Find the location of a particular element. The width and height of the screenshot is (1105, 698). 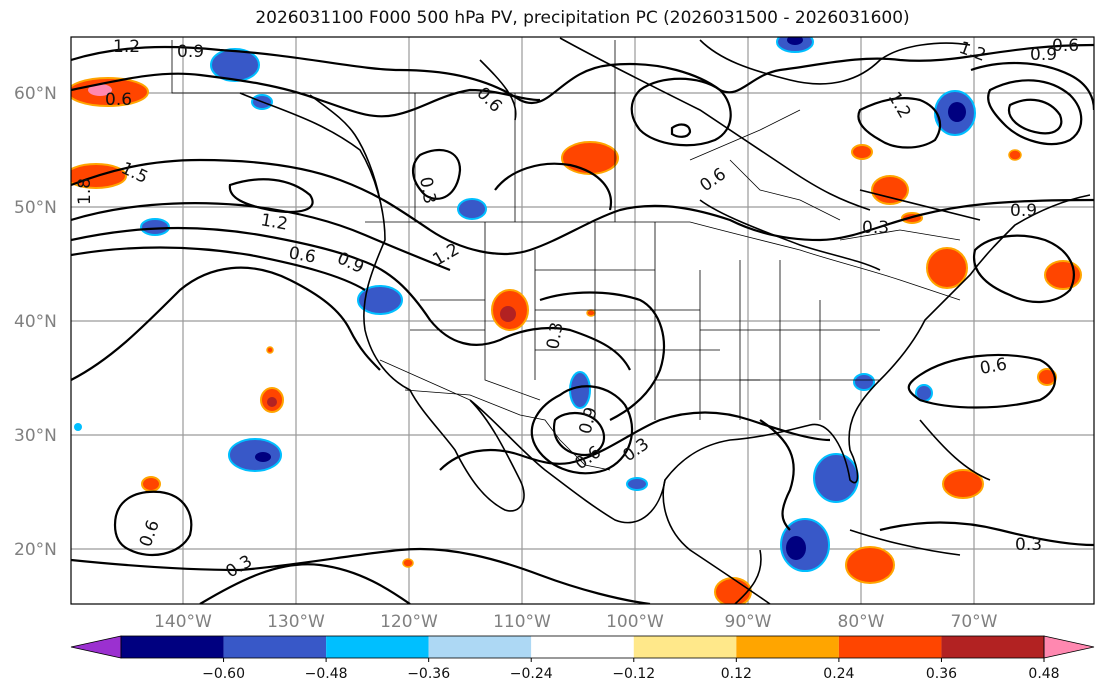

colorbar-tick-label: 0.24 is located at coordinates (838, 674).